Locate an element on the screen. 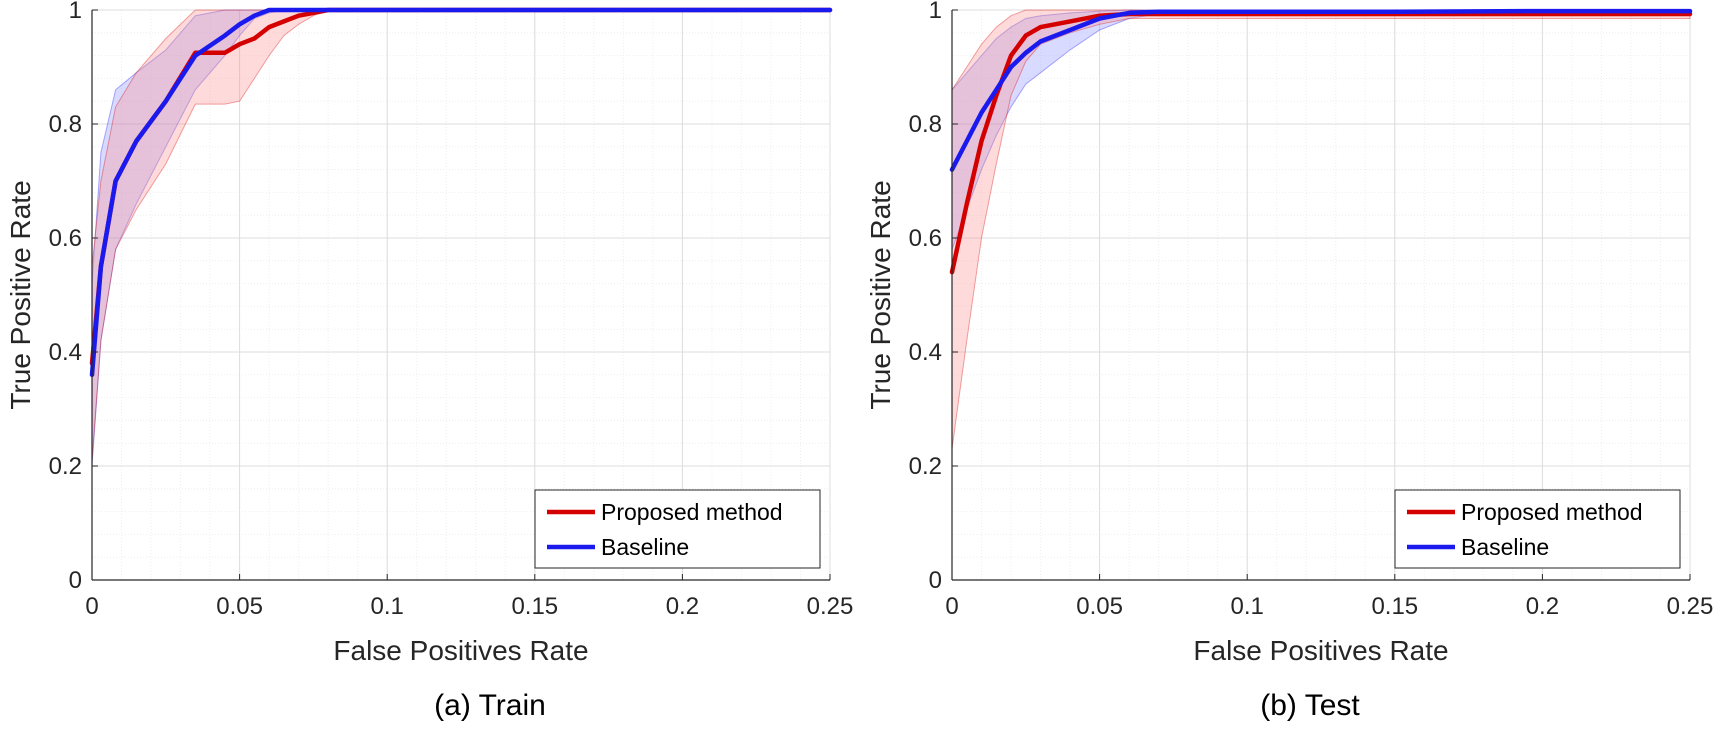 This screenshot has height=733, width=1720. panel-caption: (a) Train is located at coordinates (490, 705).